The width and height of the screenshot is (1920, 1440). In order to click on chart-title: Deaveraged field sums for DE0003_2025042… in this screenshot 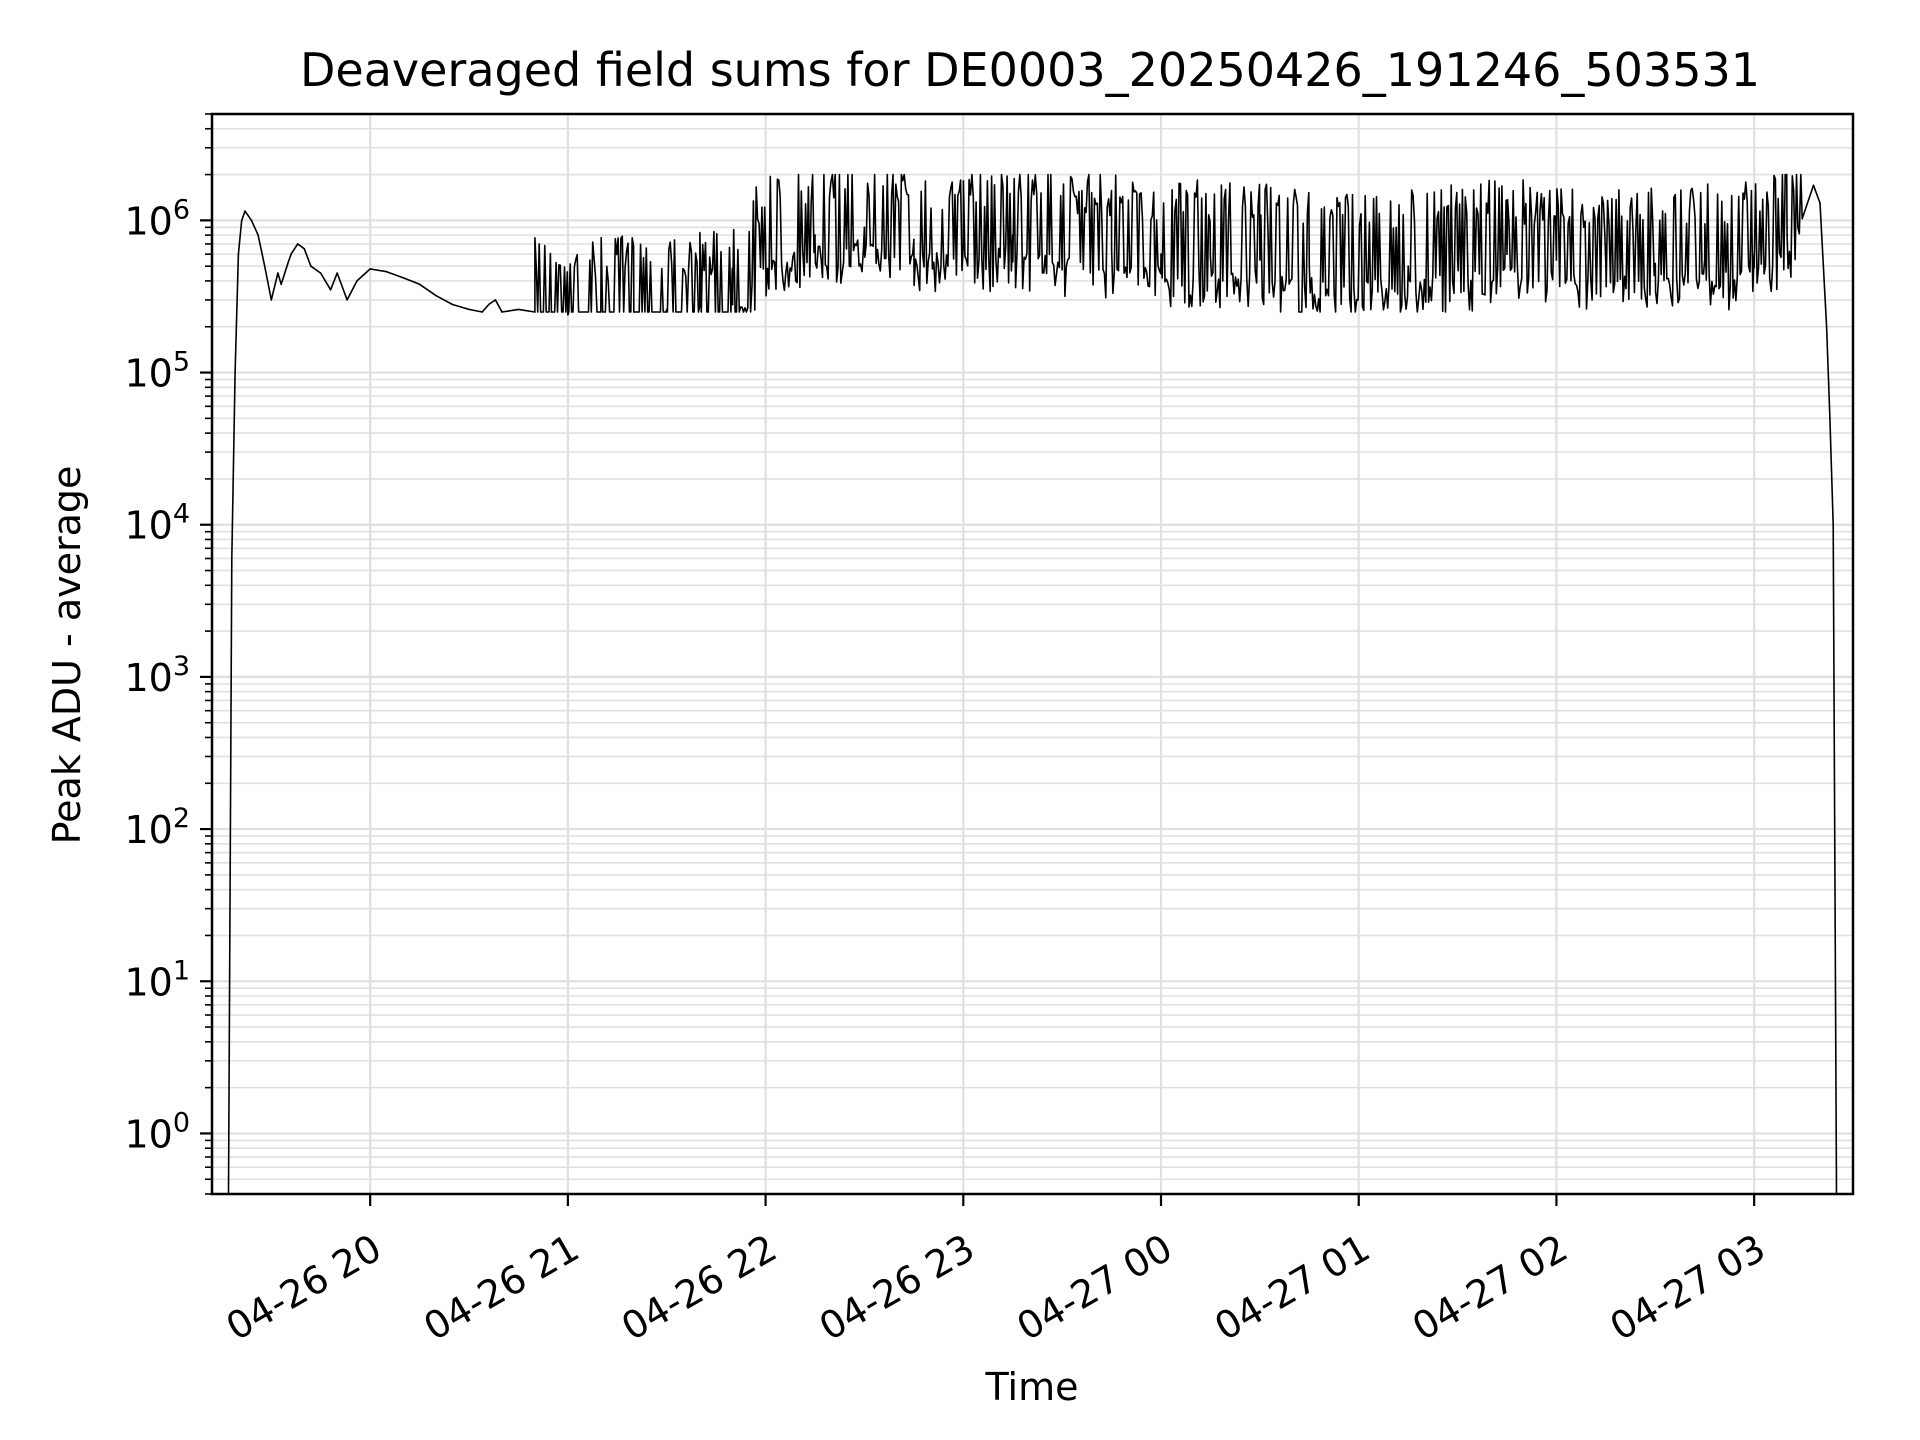, I will do `click(1030, 70)`.